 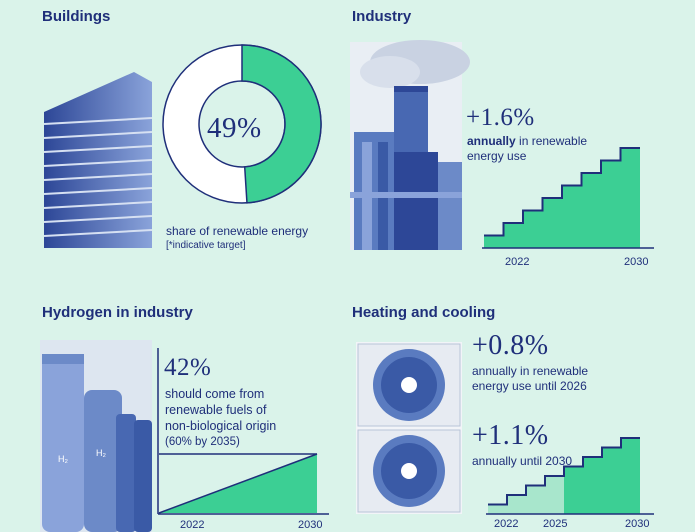 I want to click on hydrogen-x-end: 2030, so click(x=310, y=525).